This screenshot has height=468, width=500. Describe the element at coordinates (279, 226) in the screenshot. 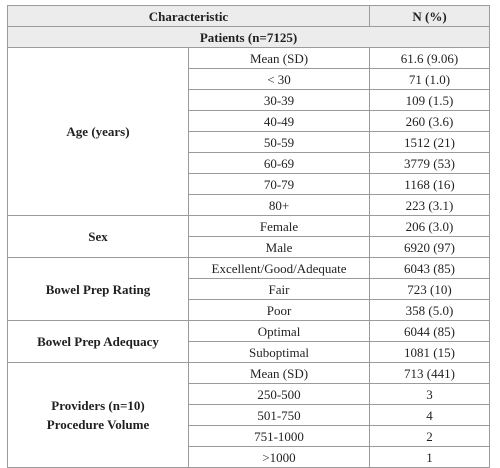

I see `category-cell: Female` at that location.